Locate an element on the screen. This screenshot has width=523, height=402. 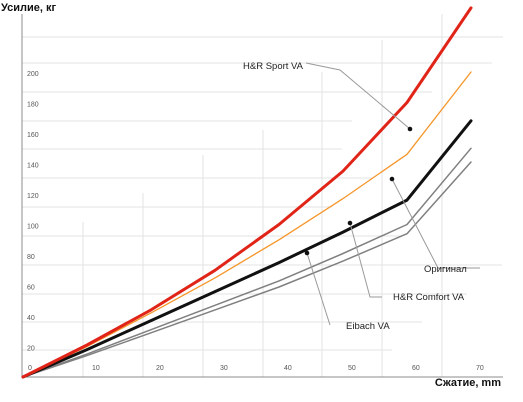
y-tick-label: 180 is located at coordinates (33, 105).